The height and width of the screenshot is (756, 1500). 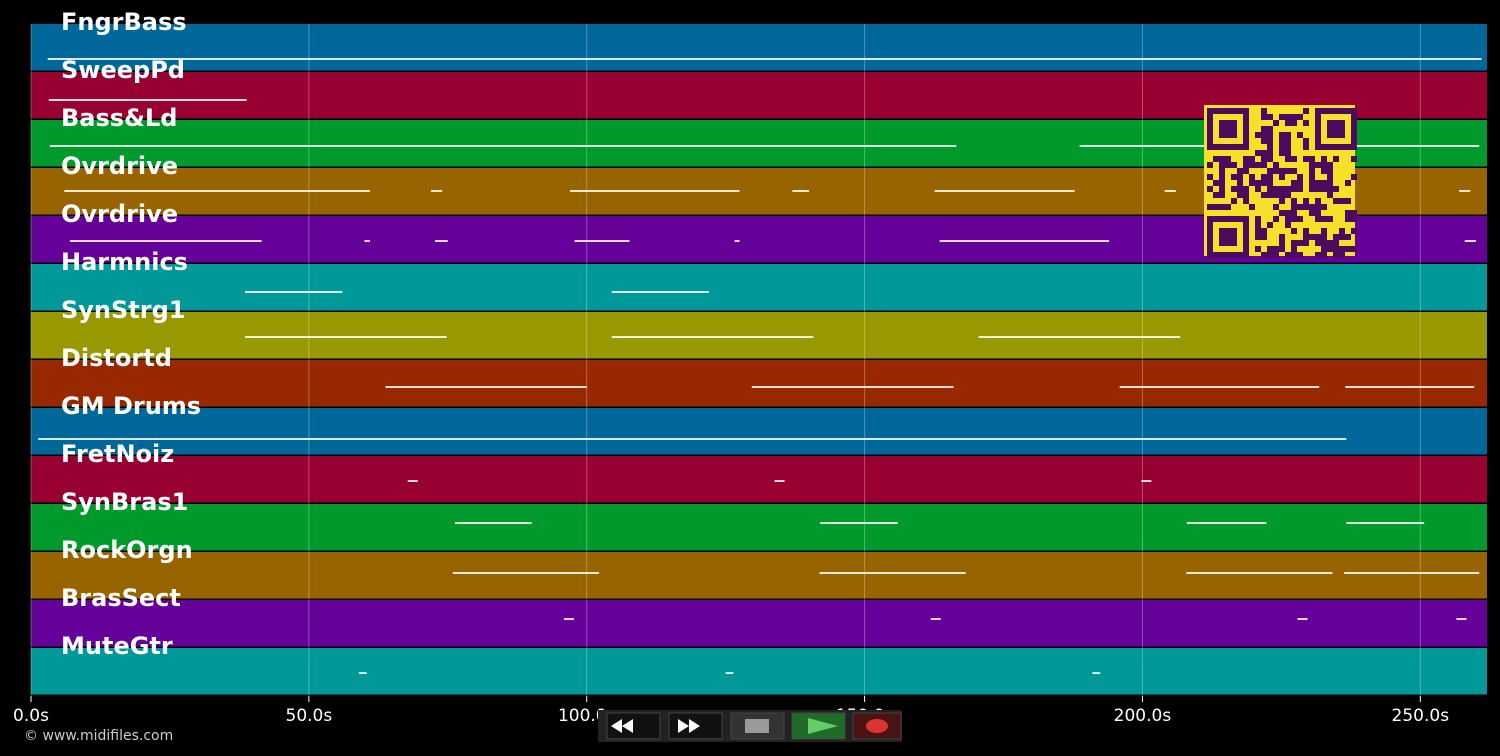 What do you see at coordinates (877, 726) in the screenshot?
I see `record-button` at bounding box center [877, 726].